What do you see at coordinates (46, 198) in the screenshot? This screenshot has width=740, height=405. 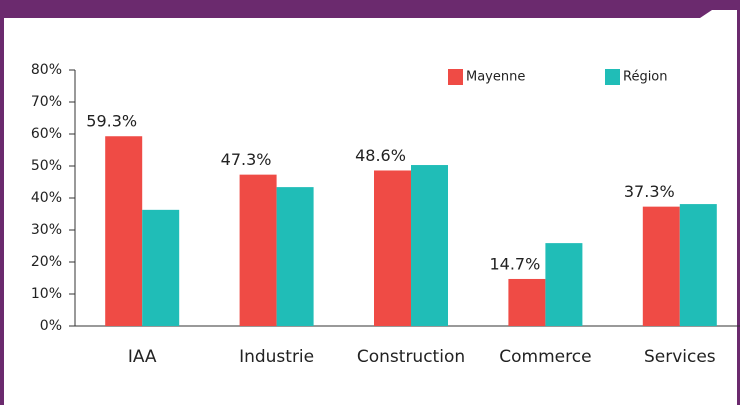 I see `y-tick-label: 40%` at bounding box center [46, 198].